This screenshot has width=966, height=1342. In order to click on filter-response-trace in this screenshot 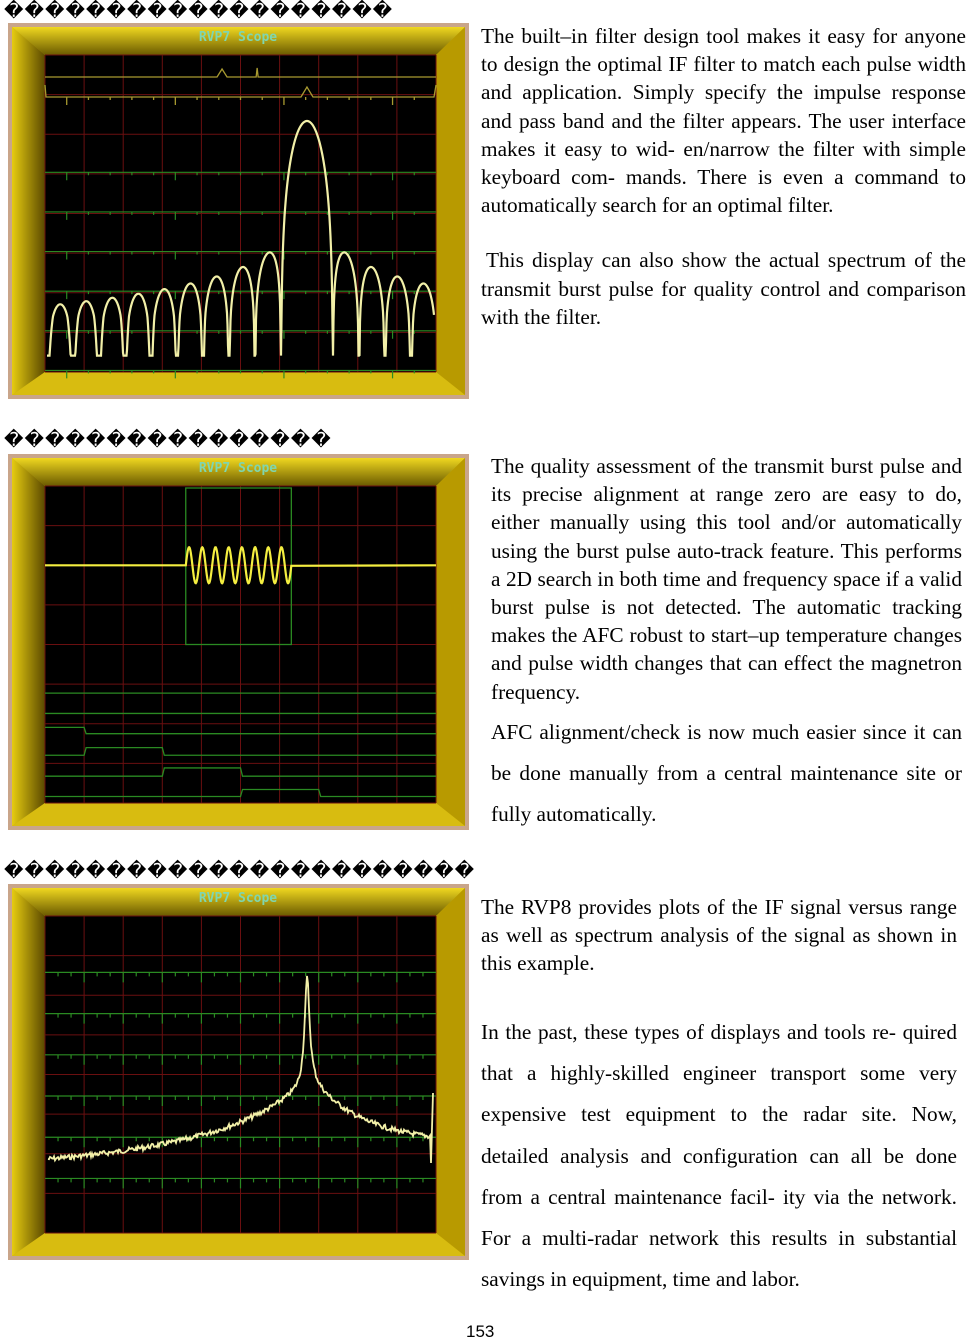, I will do `click(241, 238)`.